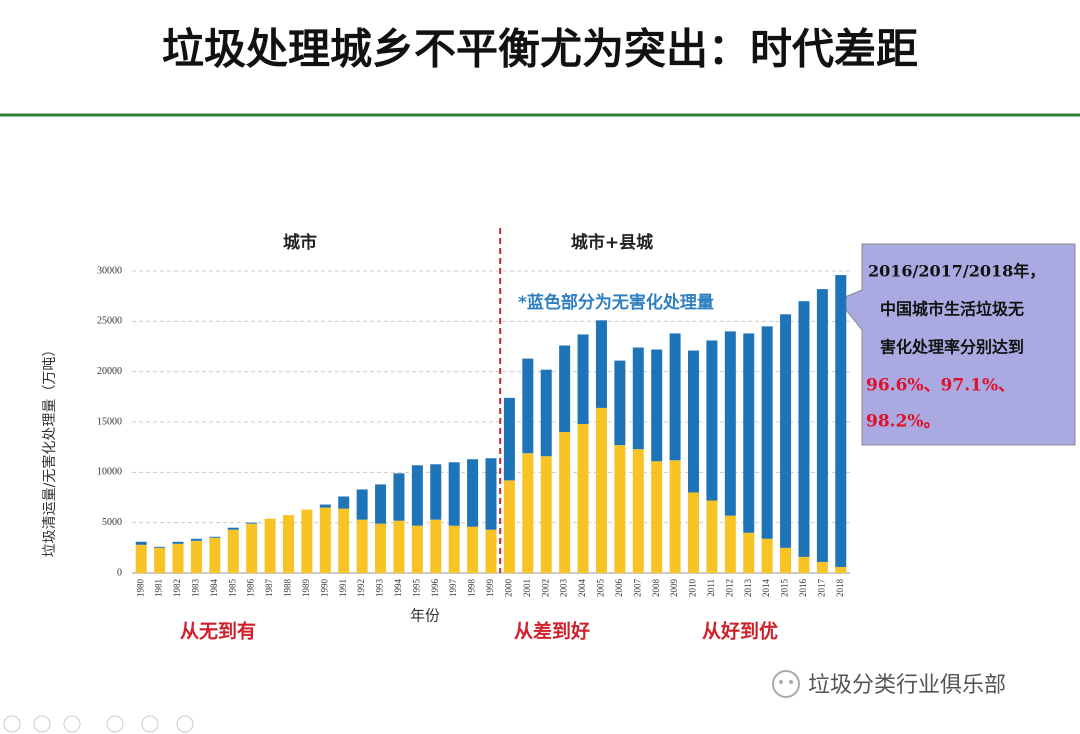  Describe the element at coordinates (50, 450) in the screenshot. I see `y-axis-label: 垃圾清运量/无害化处理量（万吨）` at that location.